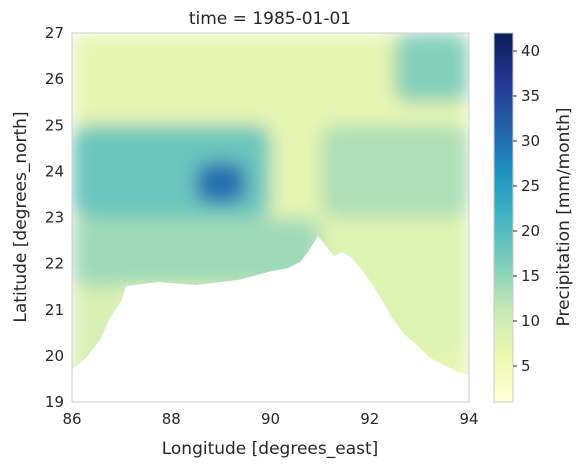 This screenshot has width=583, height=469. I want to click on x-tick-label: 90, so click(270, 419).